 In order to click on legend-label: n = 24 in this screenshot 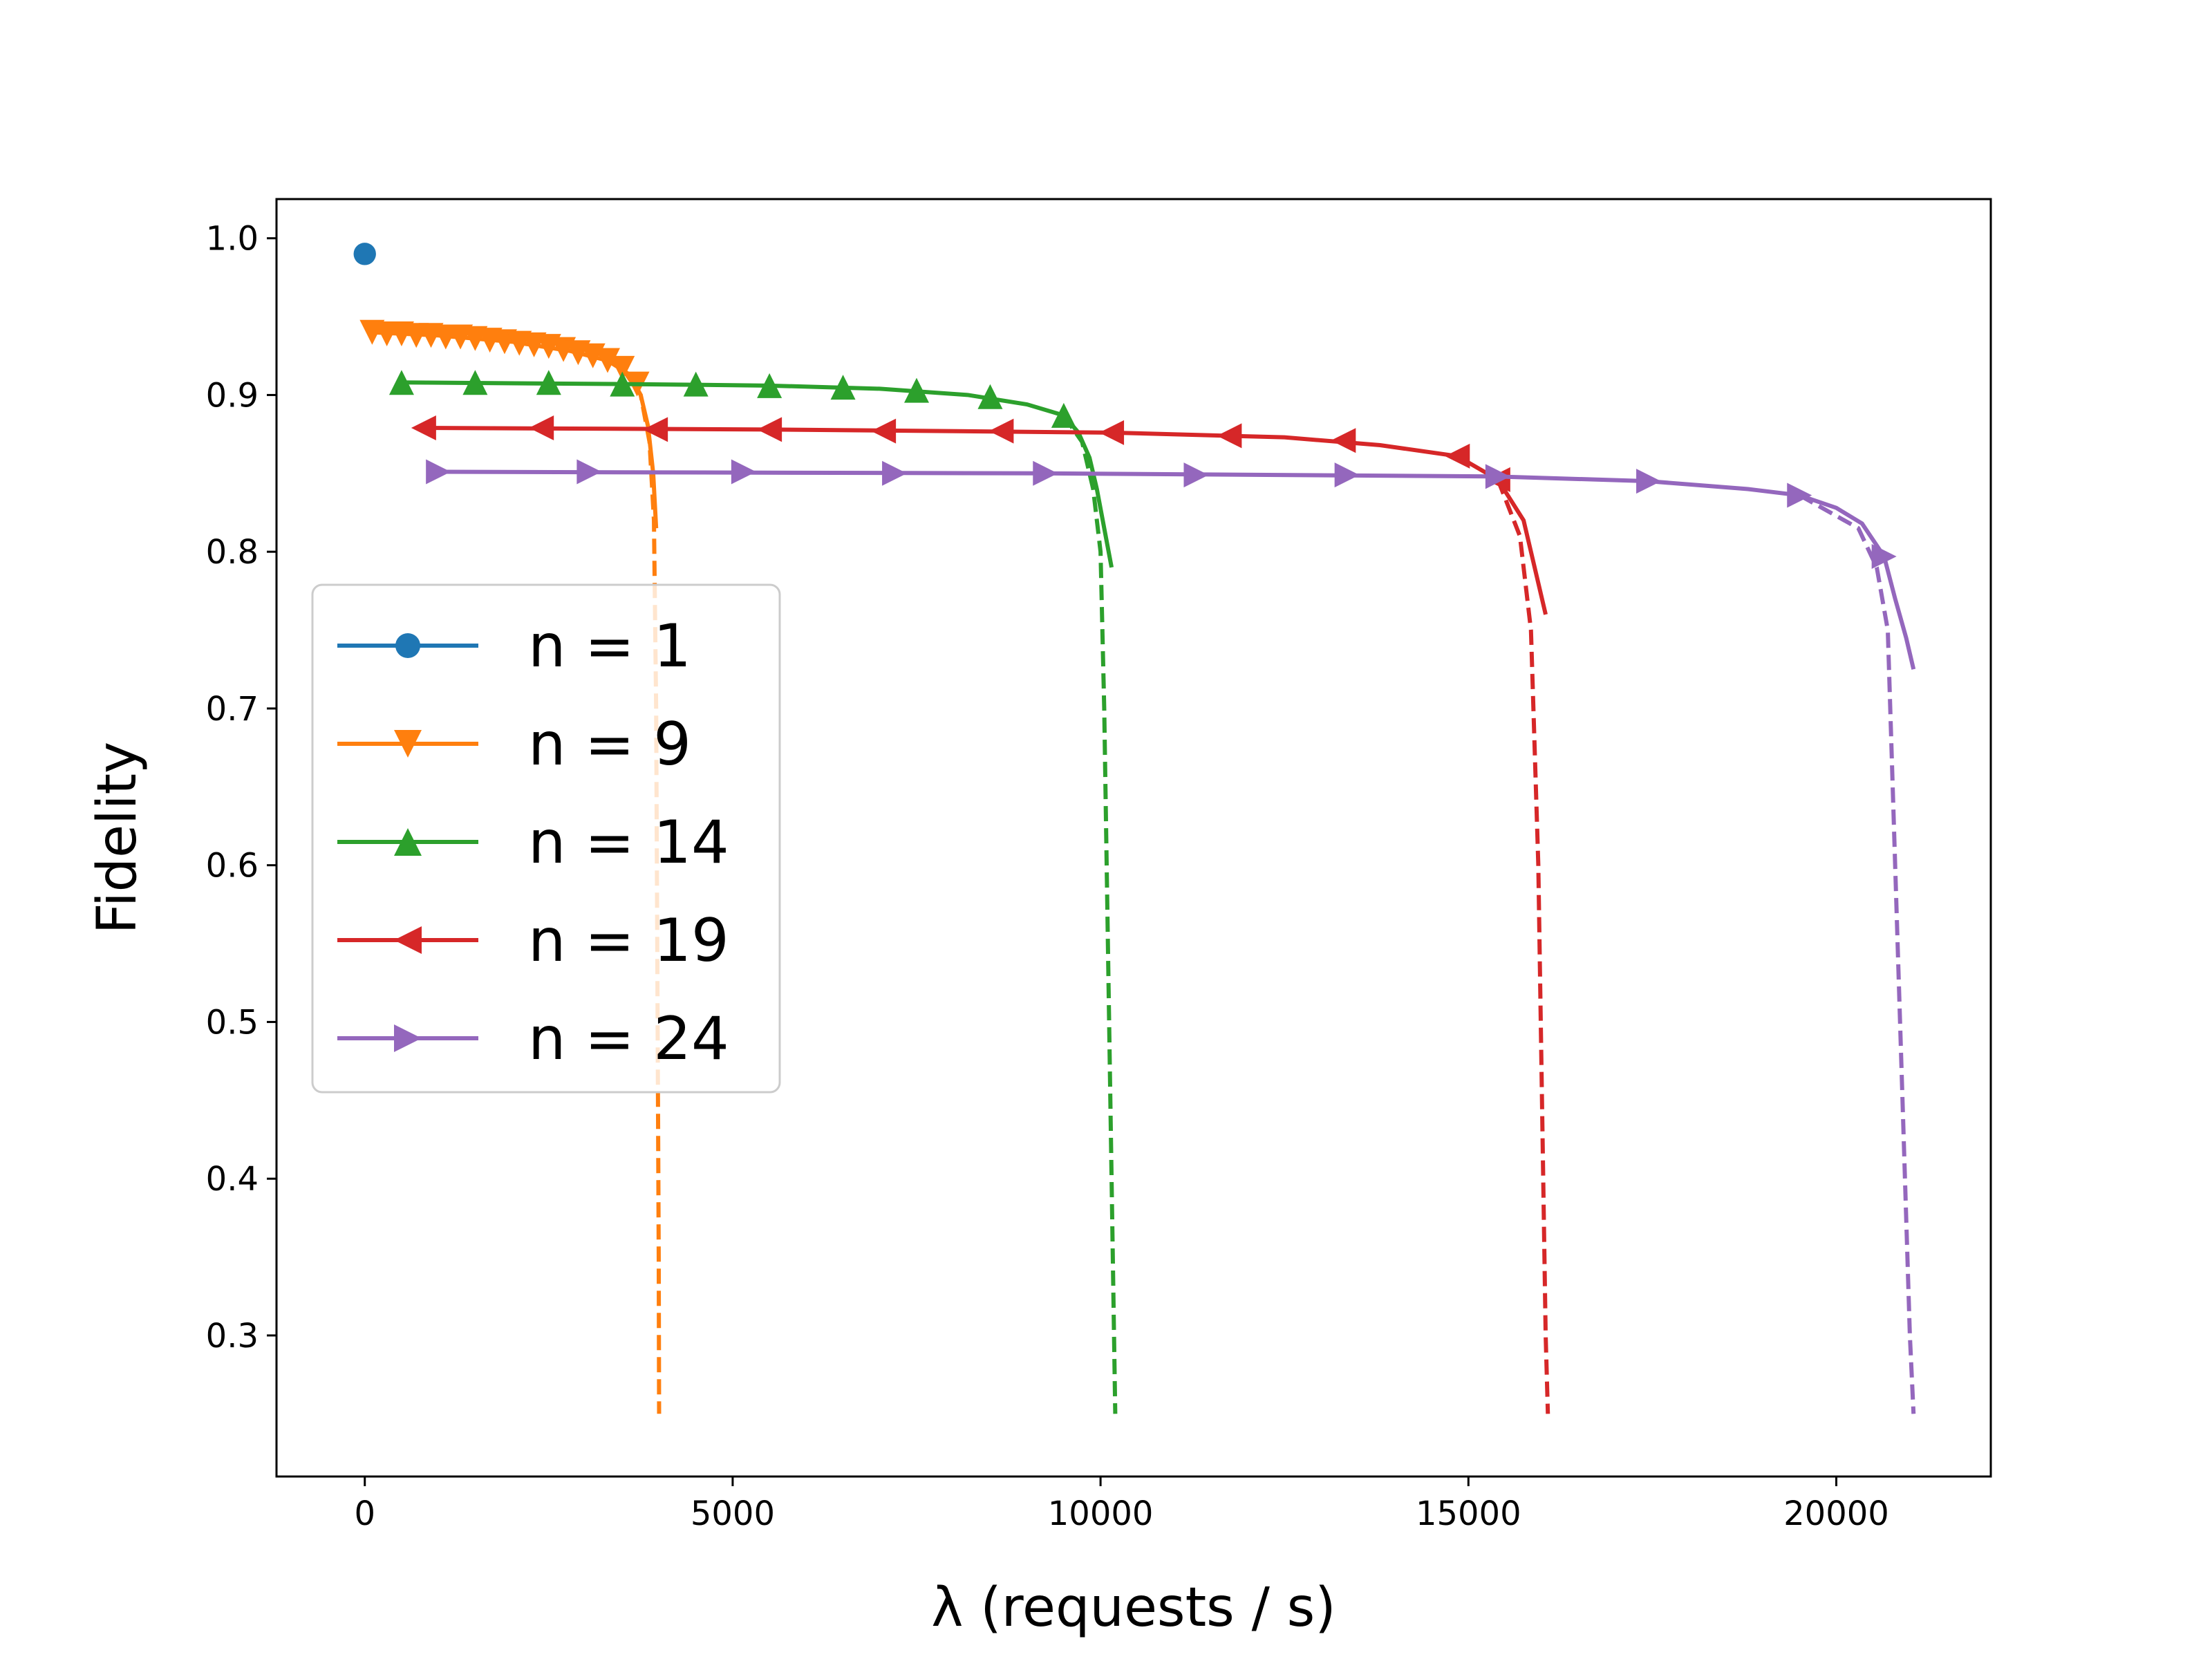, I will do `click(629, 1039)`.